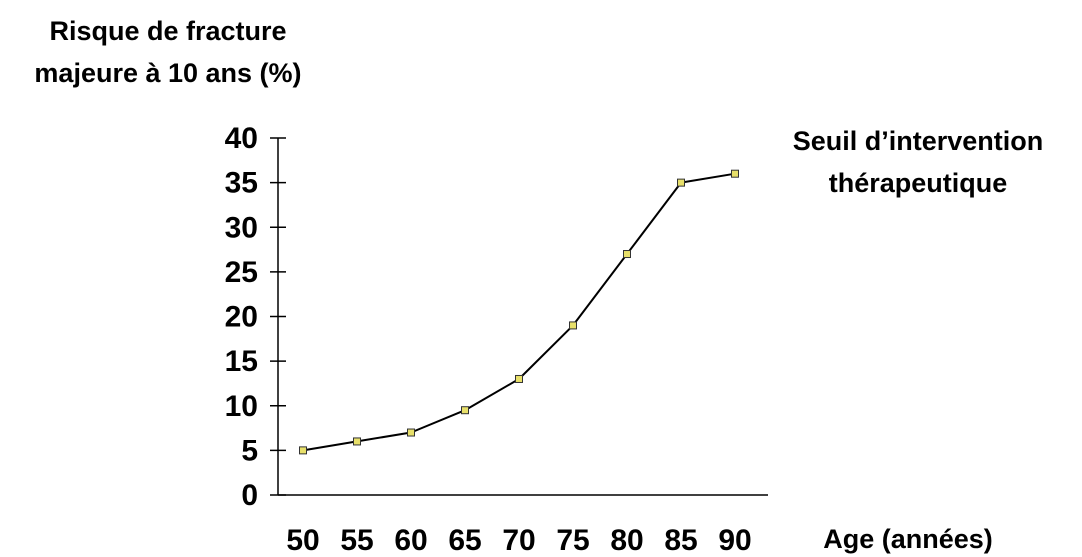  What do you see at coordinates (680, 540) in the screenshot?
I see `x-tick-label: 85` at bounding box center [680, 540].